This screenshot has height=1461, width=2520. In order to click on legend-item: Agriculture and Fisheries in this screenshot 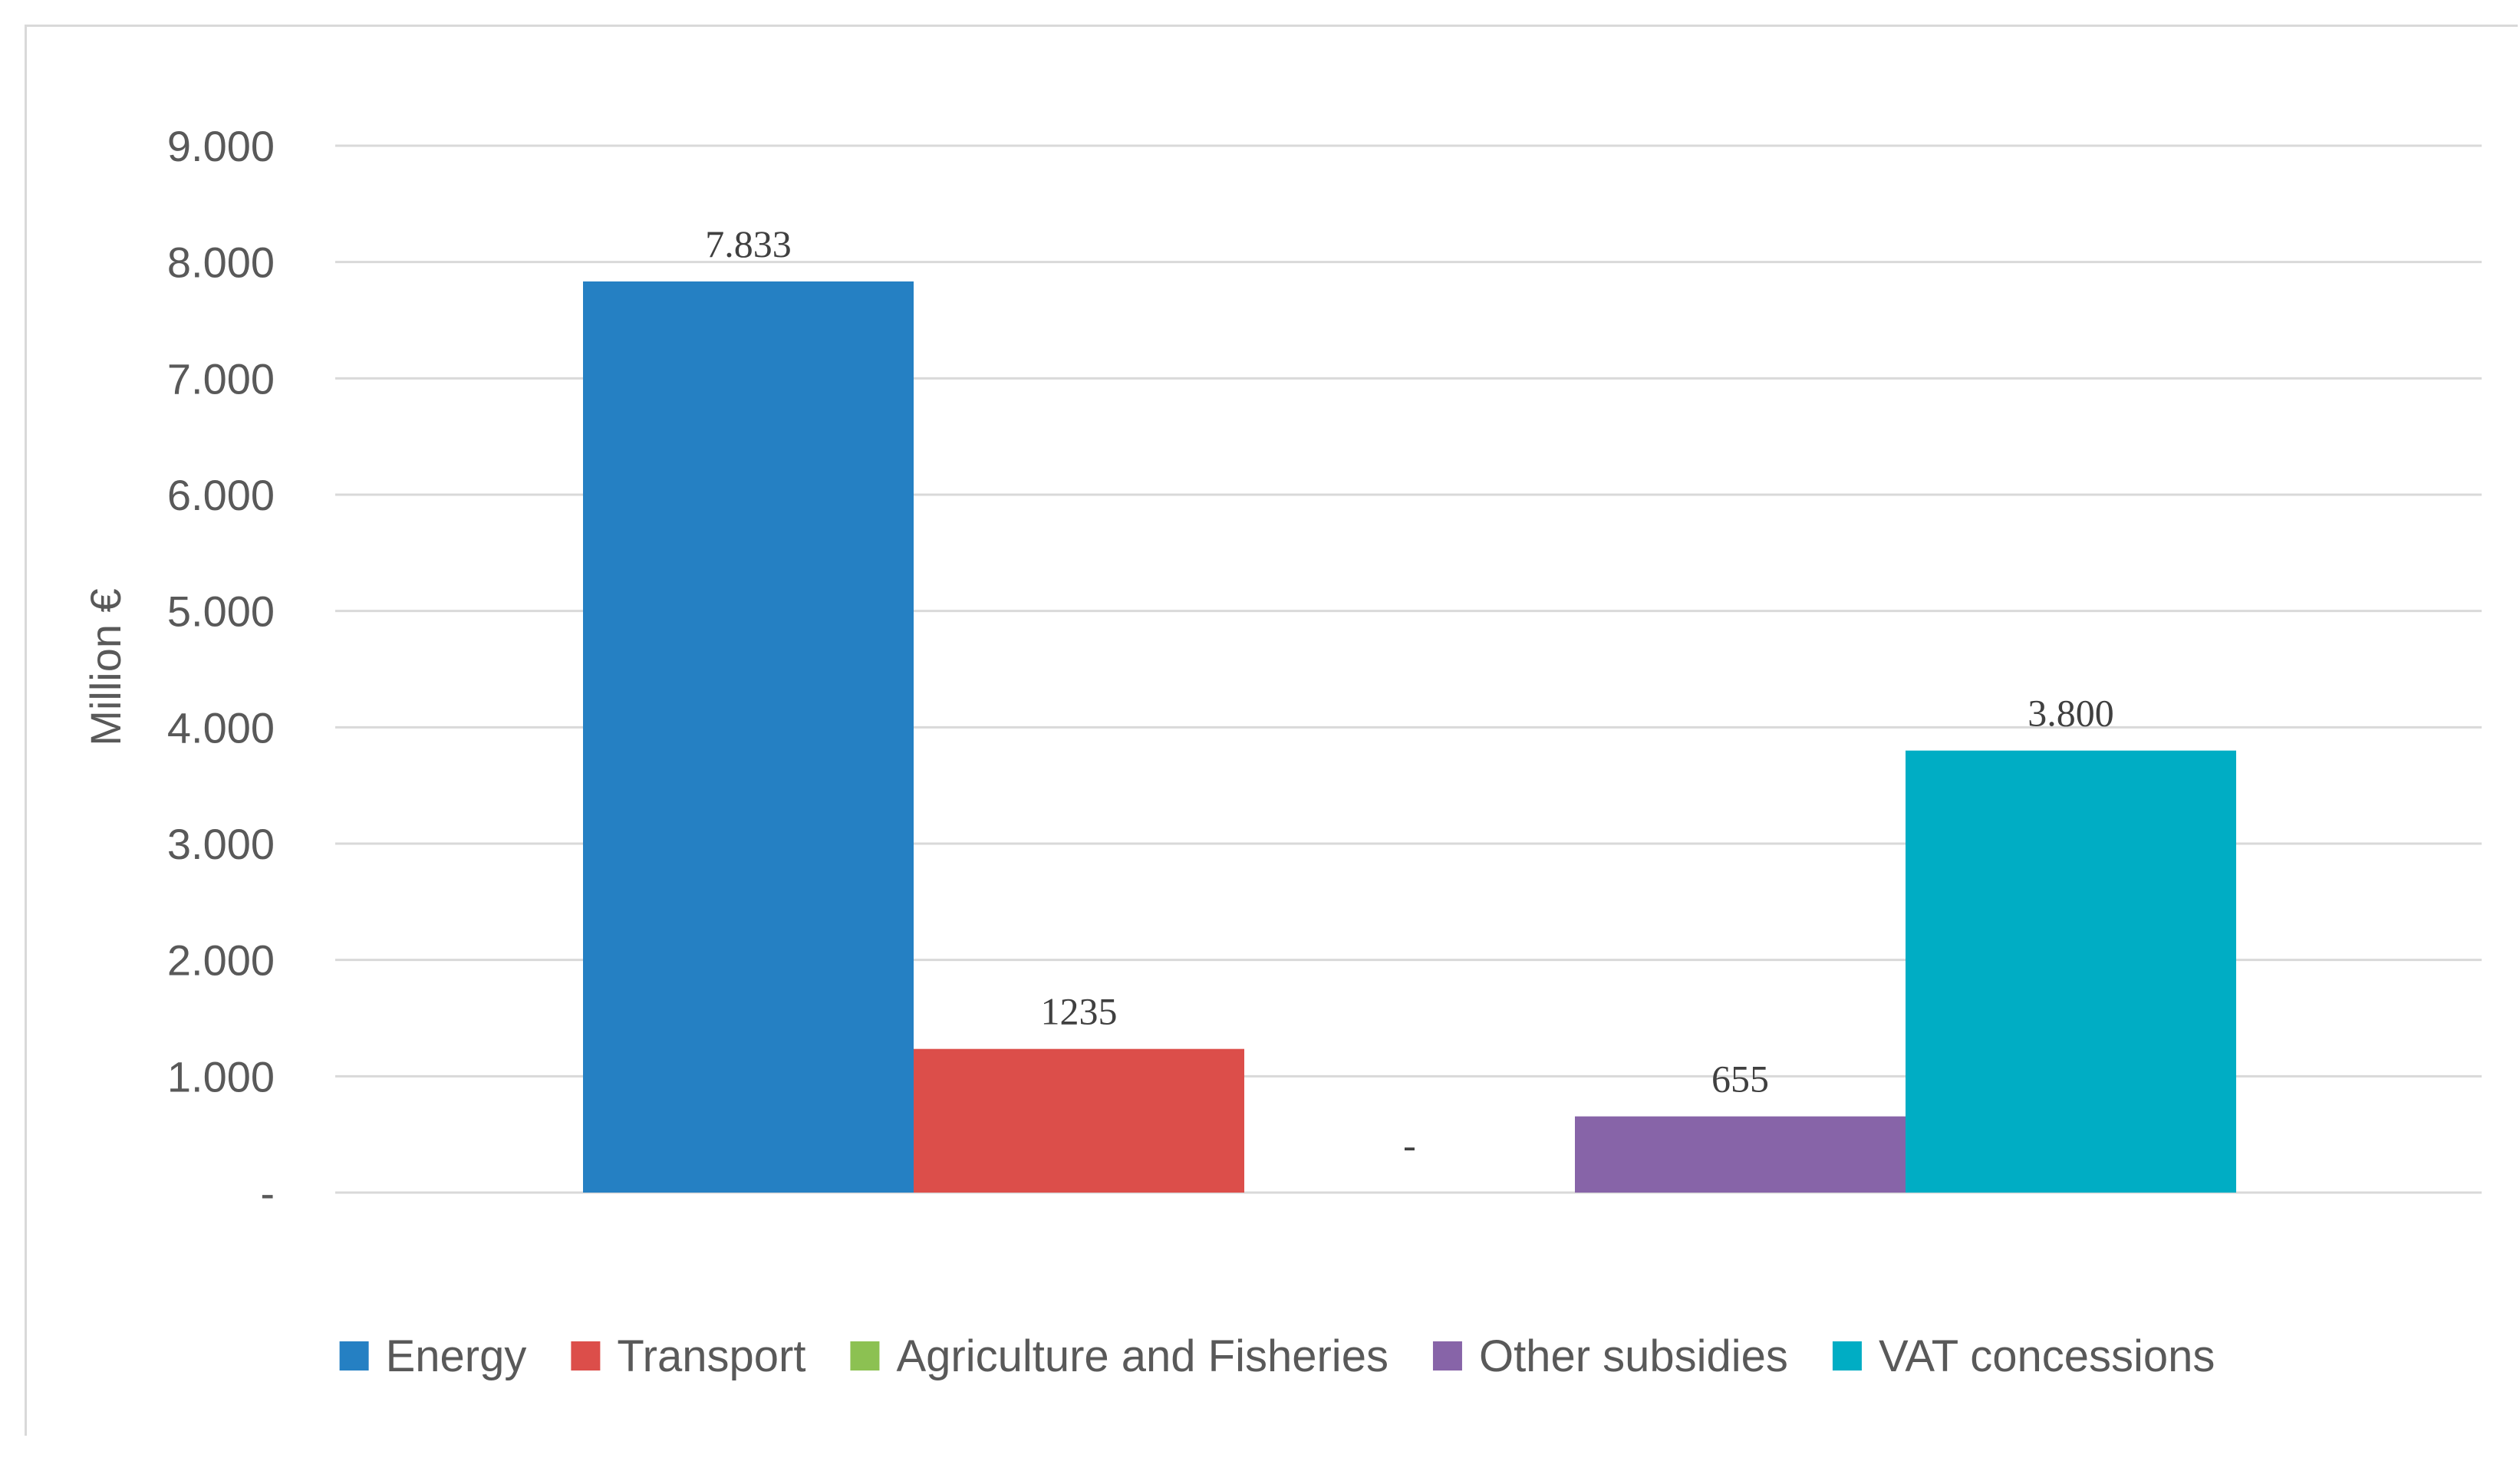, I will do `click(1119, 1356)`.